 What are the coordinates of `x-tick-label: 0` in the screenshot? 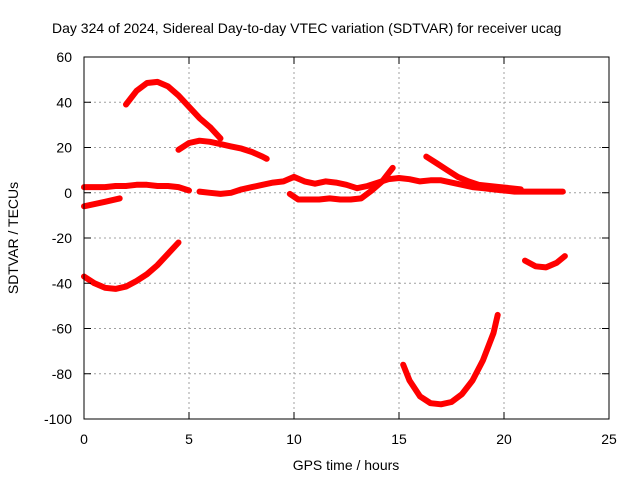 It's located at (84, 439).